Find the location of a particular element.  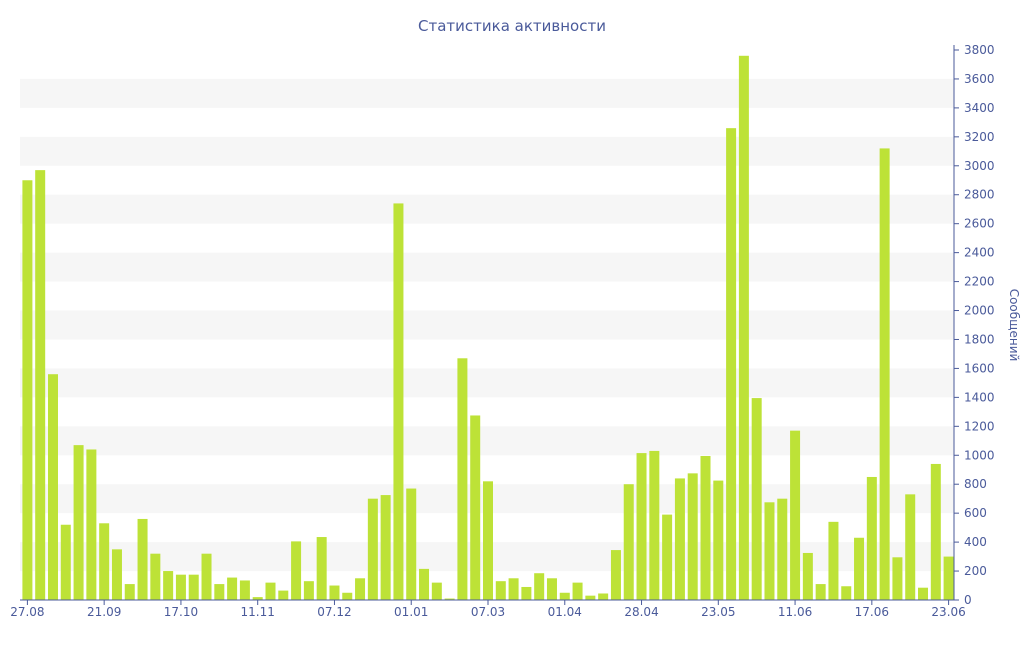

y-tick-label: 3600 is located at coordinates (979, 79).